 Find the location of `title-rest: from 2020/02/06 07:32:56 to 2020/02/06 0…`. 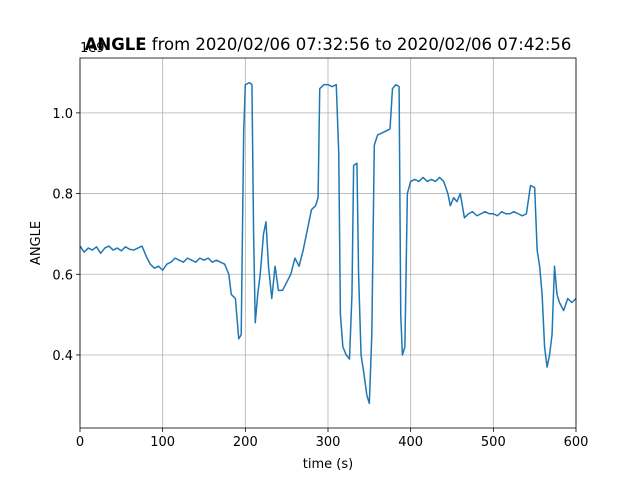

title-rest: from 2020/02/06 07:32:56 to 2020/02/06 0… is located at coordinates (359, 44).